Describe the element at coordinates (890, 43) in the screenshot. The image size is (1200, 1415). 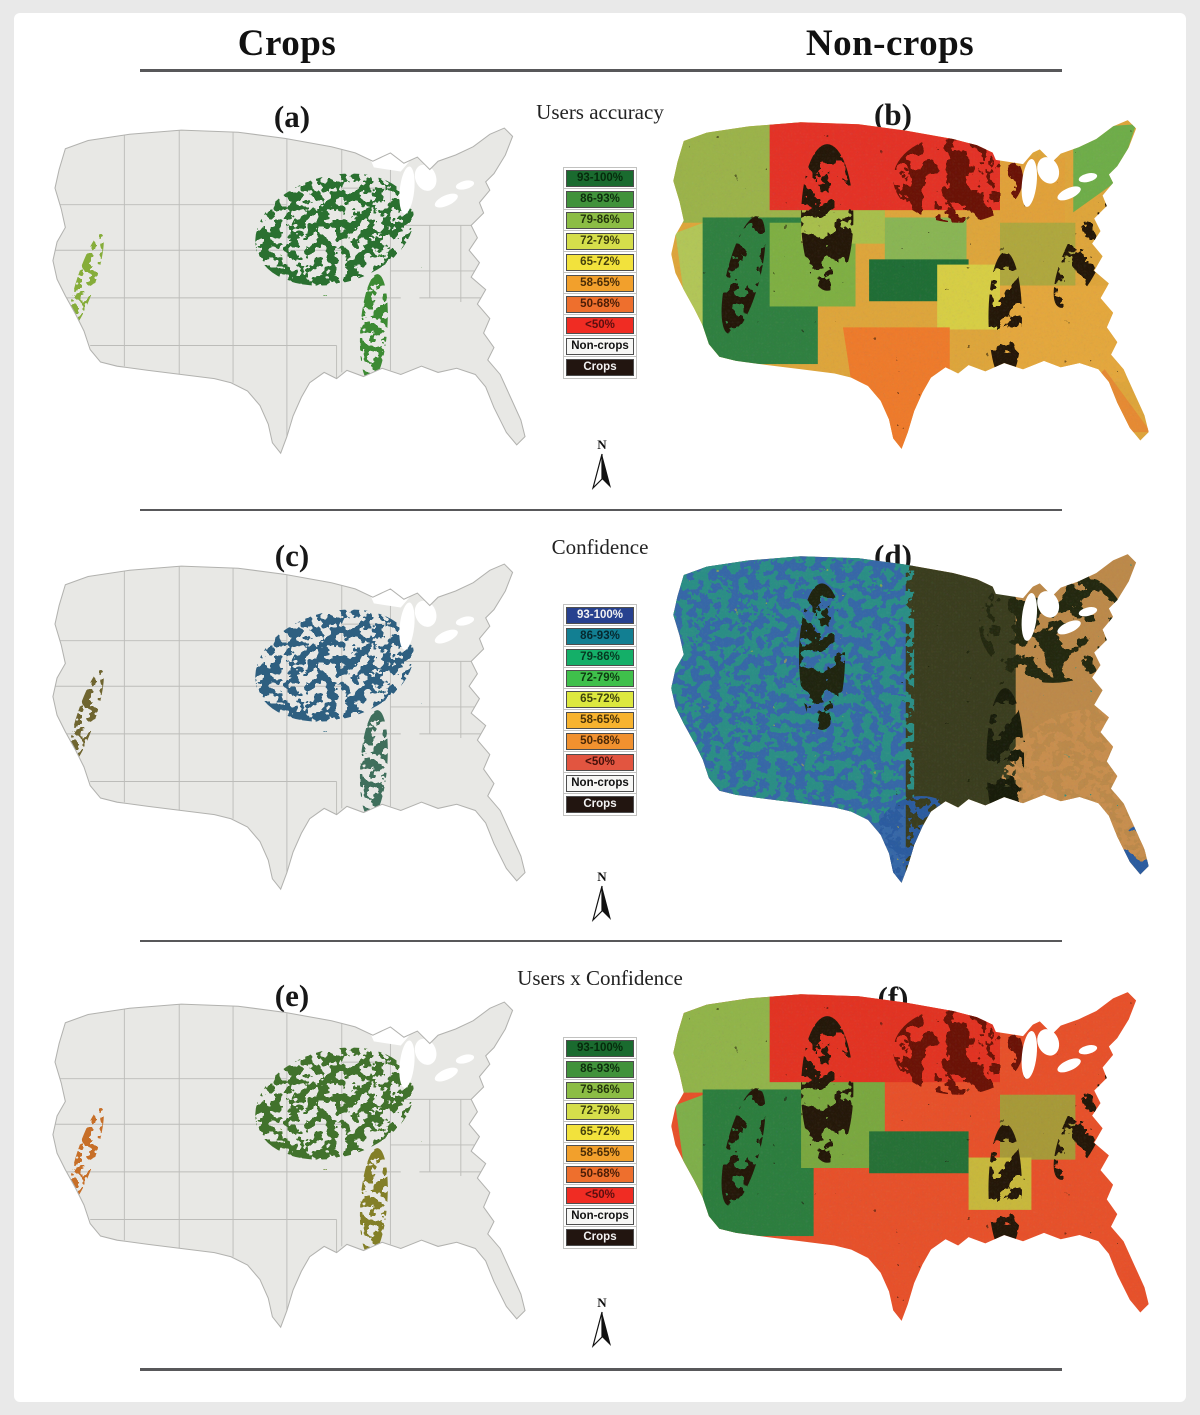
I see `column-title-noncrops: Non-crops` at that location.